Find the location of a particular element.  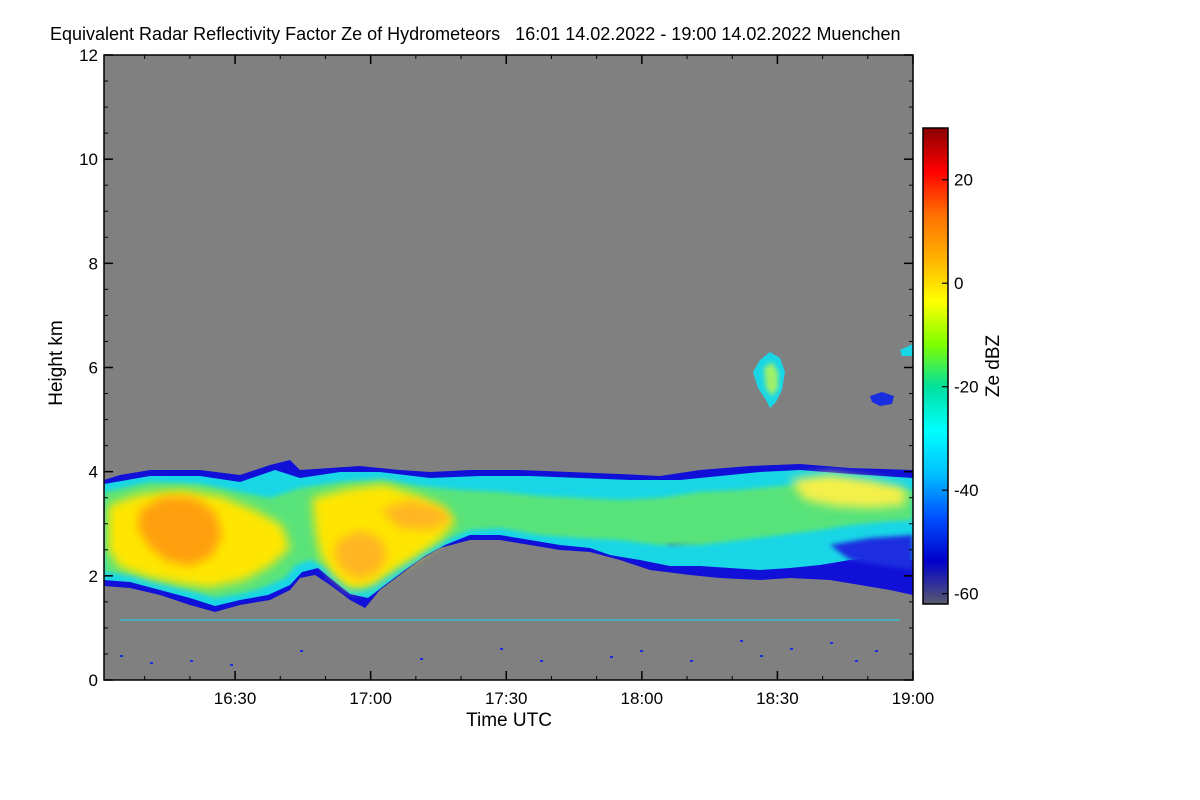

core-yellow-east is located at coordinates (847, 491).